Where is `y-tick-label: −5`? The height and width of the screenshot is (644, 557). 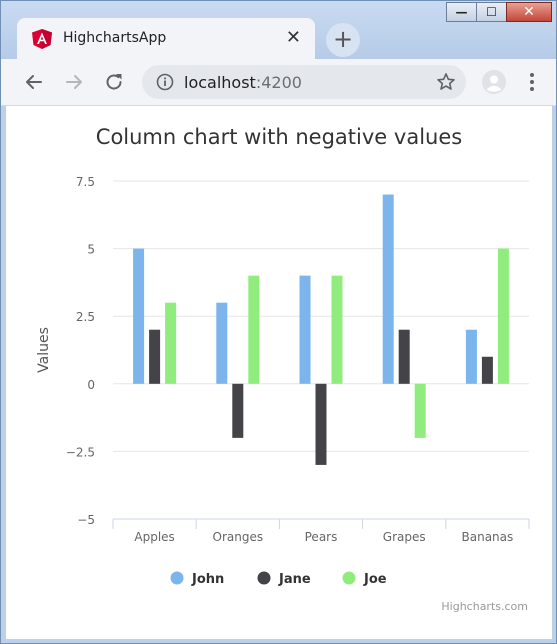
y-tick-label: −5 is located at coordinates (86, 520).